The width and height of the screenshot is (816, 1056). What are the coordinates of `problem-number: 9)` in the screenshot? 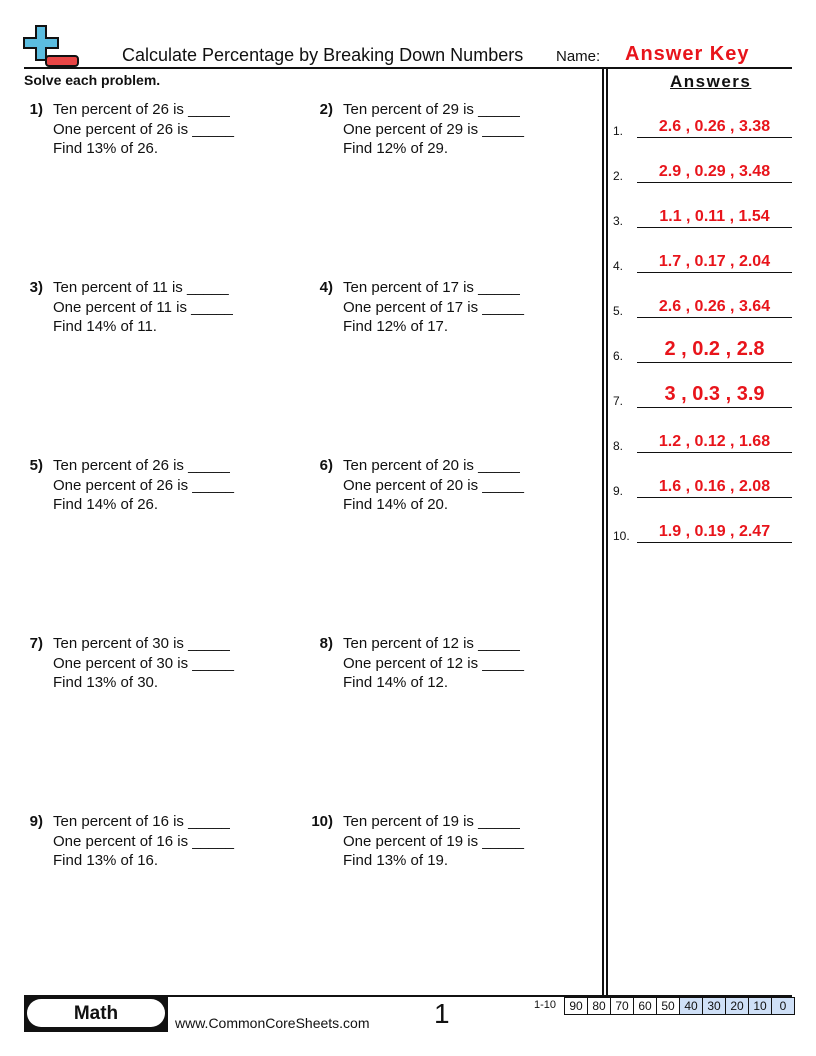 It's located at (36, 821).